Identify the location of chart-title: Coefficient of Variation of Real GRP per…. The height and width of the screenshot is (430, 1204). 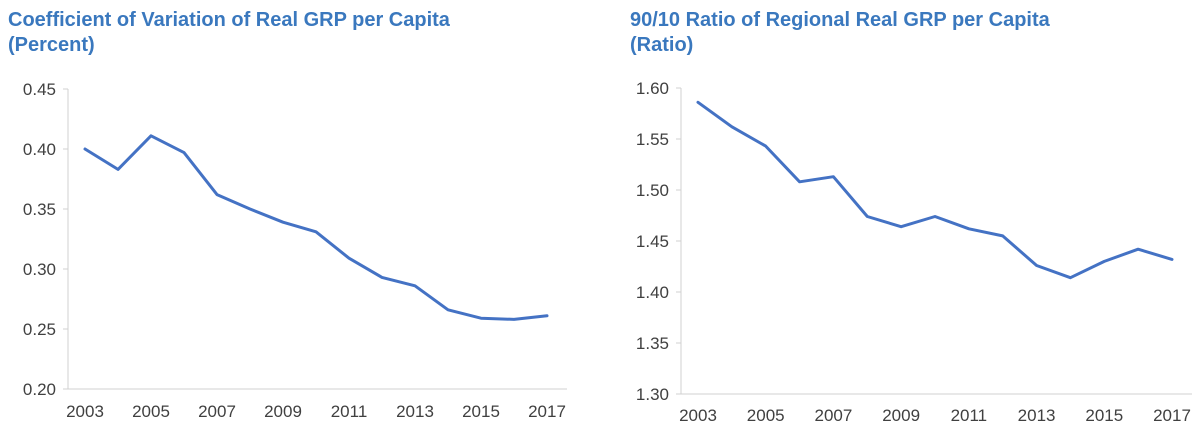
(229, 33).